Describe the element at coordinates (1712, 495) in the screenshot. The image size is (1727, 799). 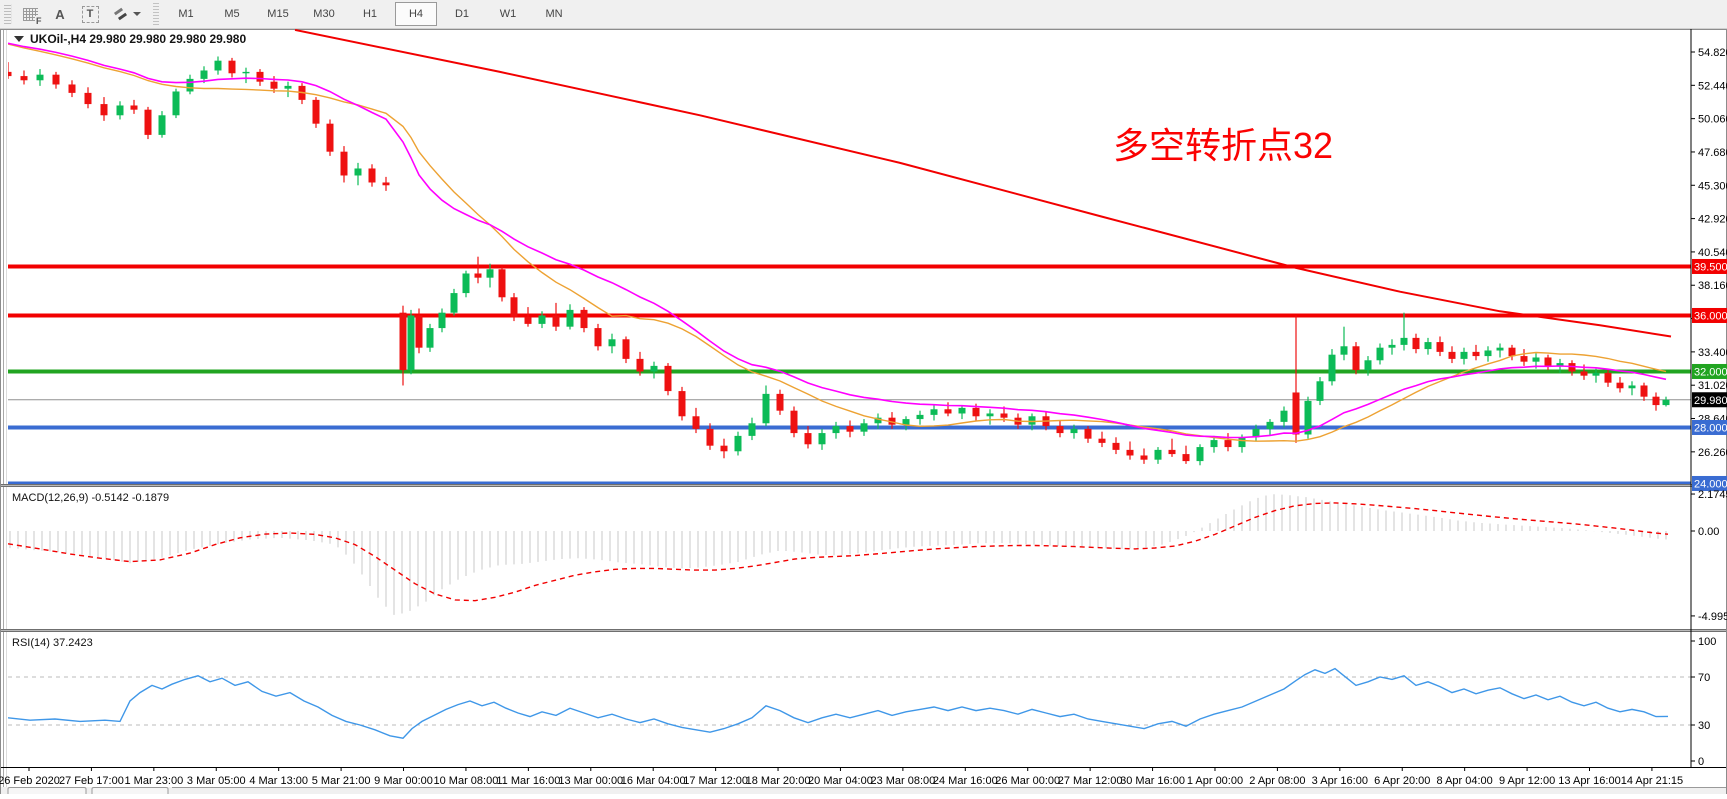
I see `macd-scale-label: 2.1745` at that location.